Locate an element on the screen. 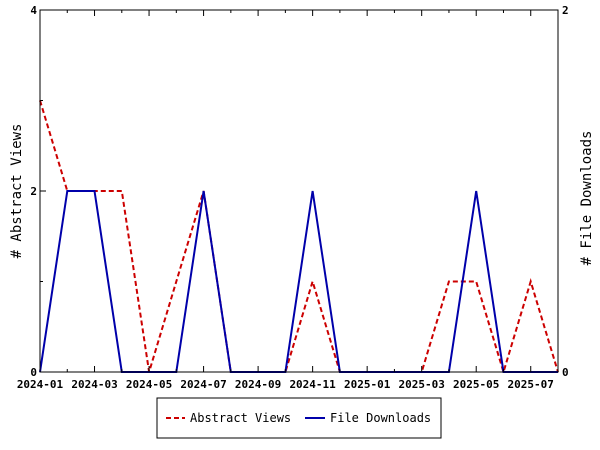  y-tick-label: 0 is located at coordinates (33, 372).